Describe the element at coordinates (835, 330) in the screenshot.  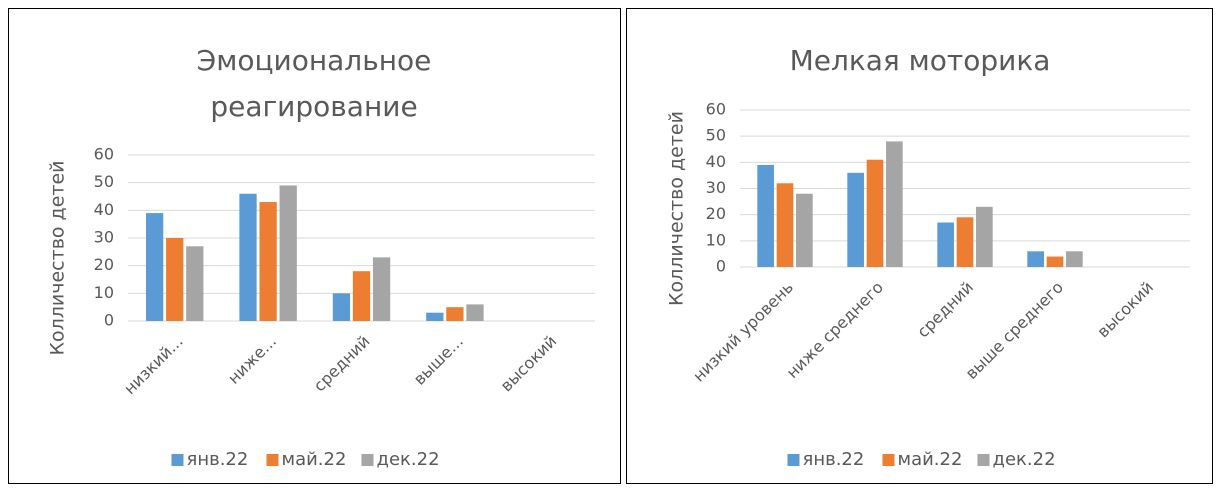
I see `x-tick-label: ниже среднего` at that location.